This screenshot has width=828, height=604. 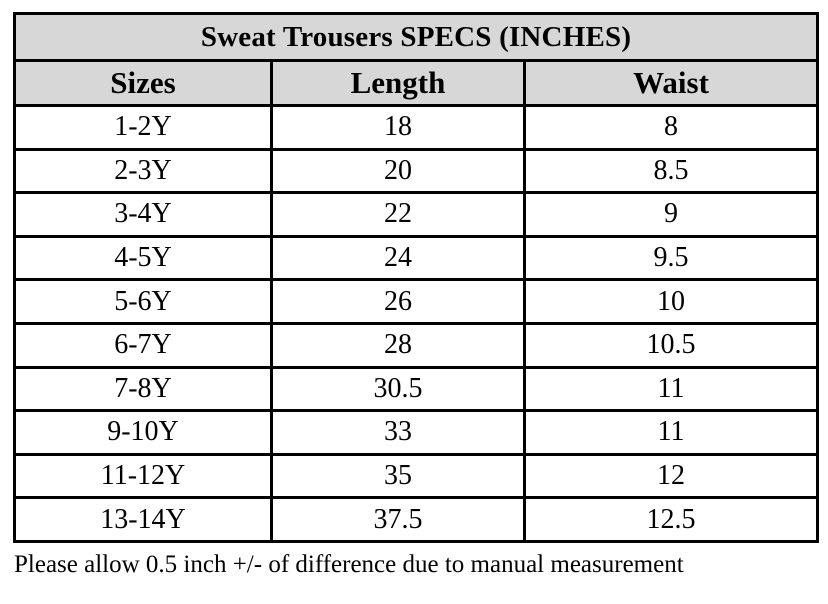 I want to click on waist-cell: 10, so click(x=671, y=301).